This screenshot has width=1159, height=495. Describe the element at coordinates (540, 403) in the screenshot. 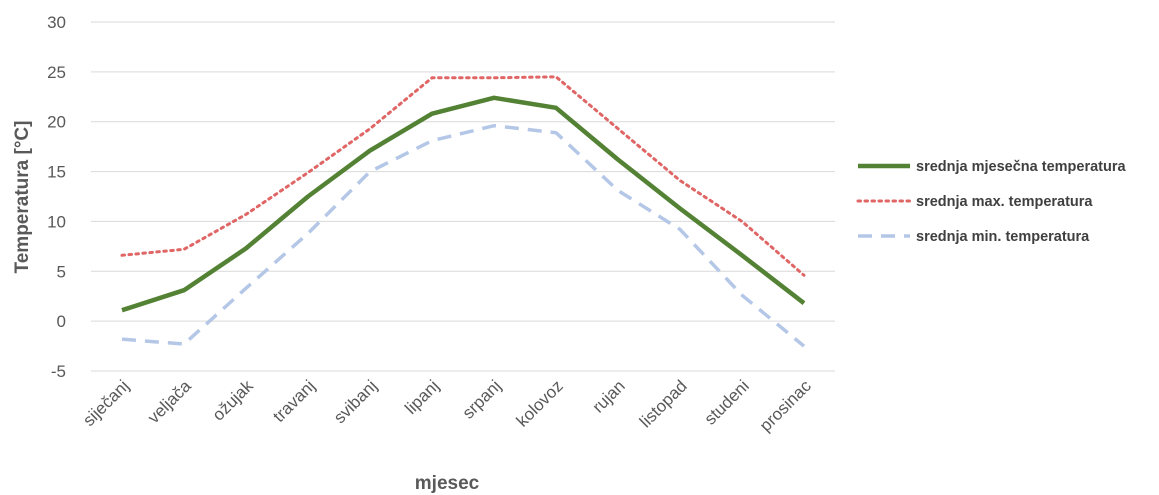

I see `x-tick-label: kolovoz` at that location.